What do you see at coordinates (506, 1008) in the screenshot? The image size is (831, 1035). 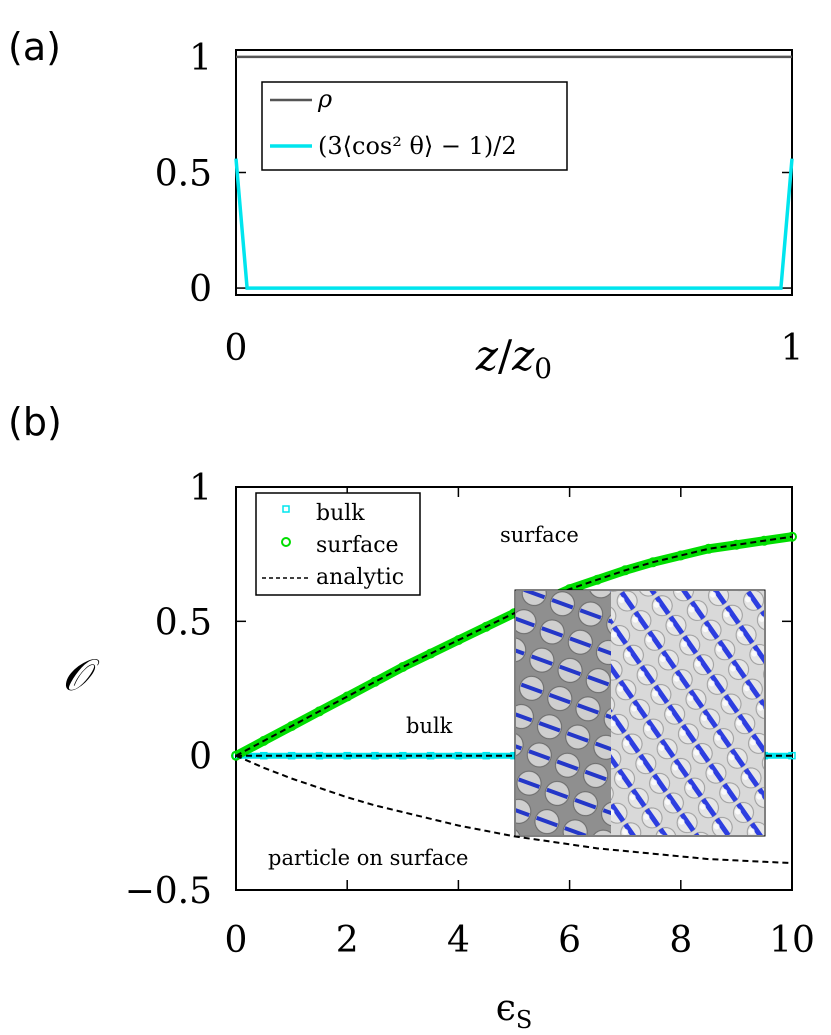 I see `panel-b-xlabel-var: ϵ` at bounding box center [506, 1008].